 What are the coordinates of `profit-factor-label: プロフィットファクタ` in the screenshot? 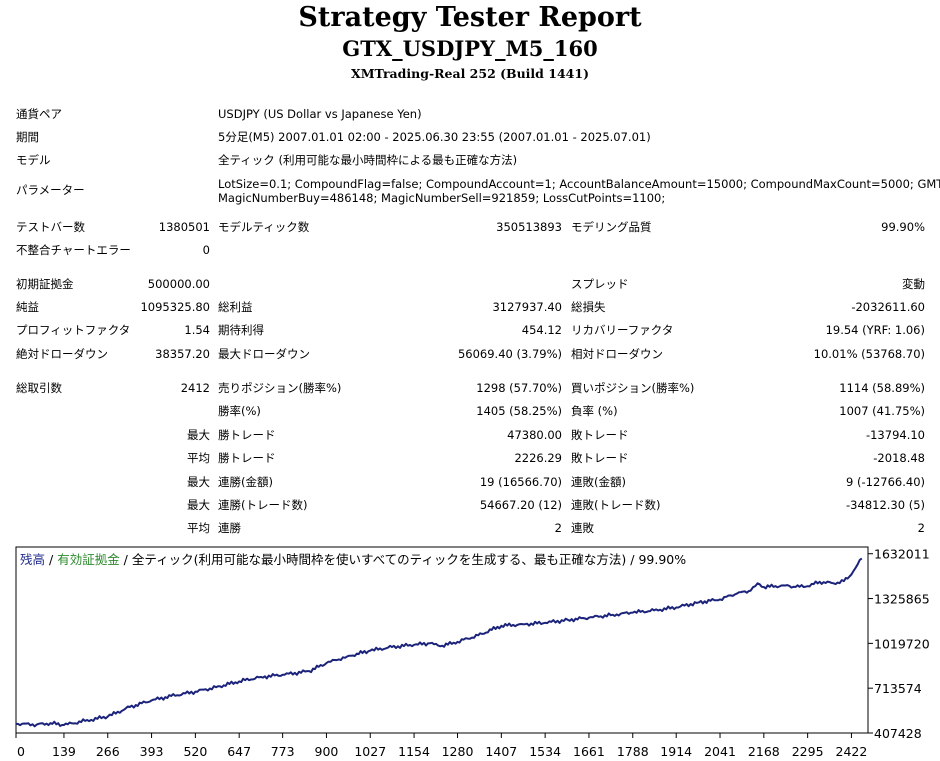 It's located at (73, 330).